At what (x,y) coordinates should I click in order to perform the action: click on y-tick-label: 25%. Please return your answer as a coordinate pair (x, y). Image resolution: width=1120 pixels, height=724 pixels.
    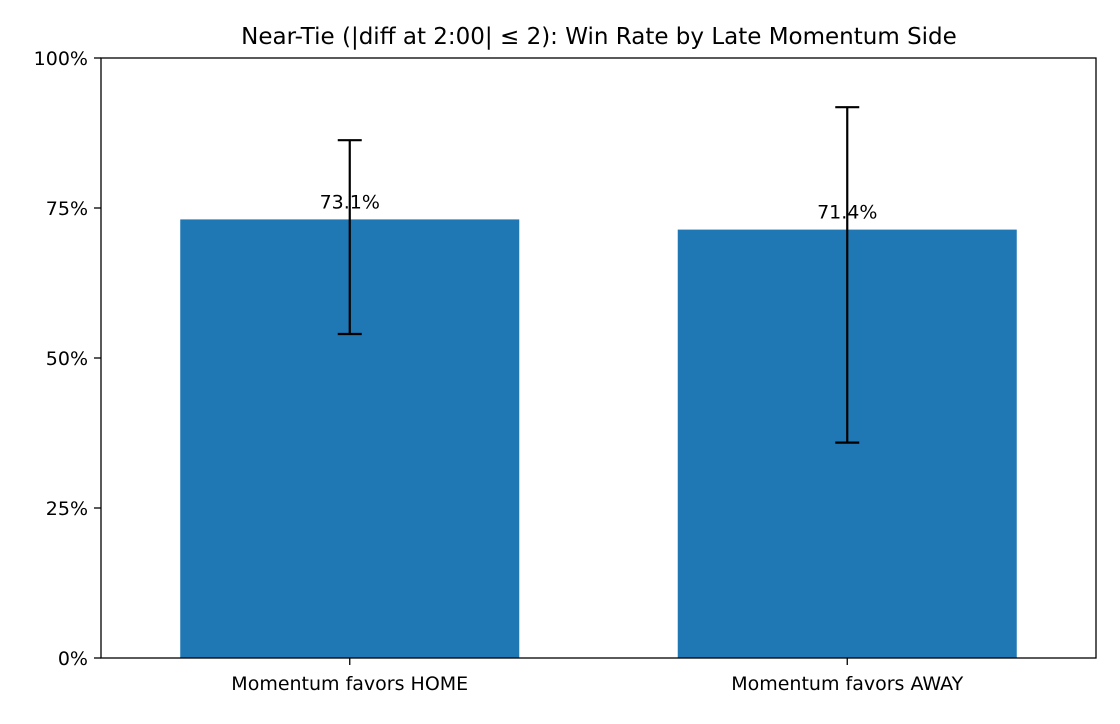
    Looking at the image, I should click on (67, 509).